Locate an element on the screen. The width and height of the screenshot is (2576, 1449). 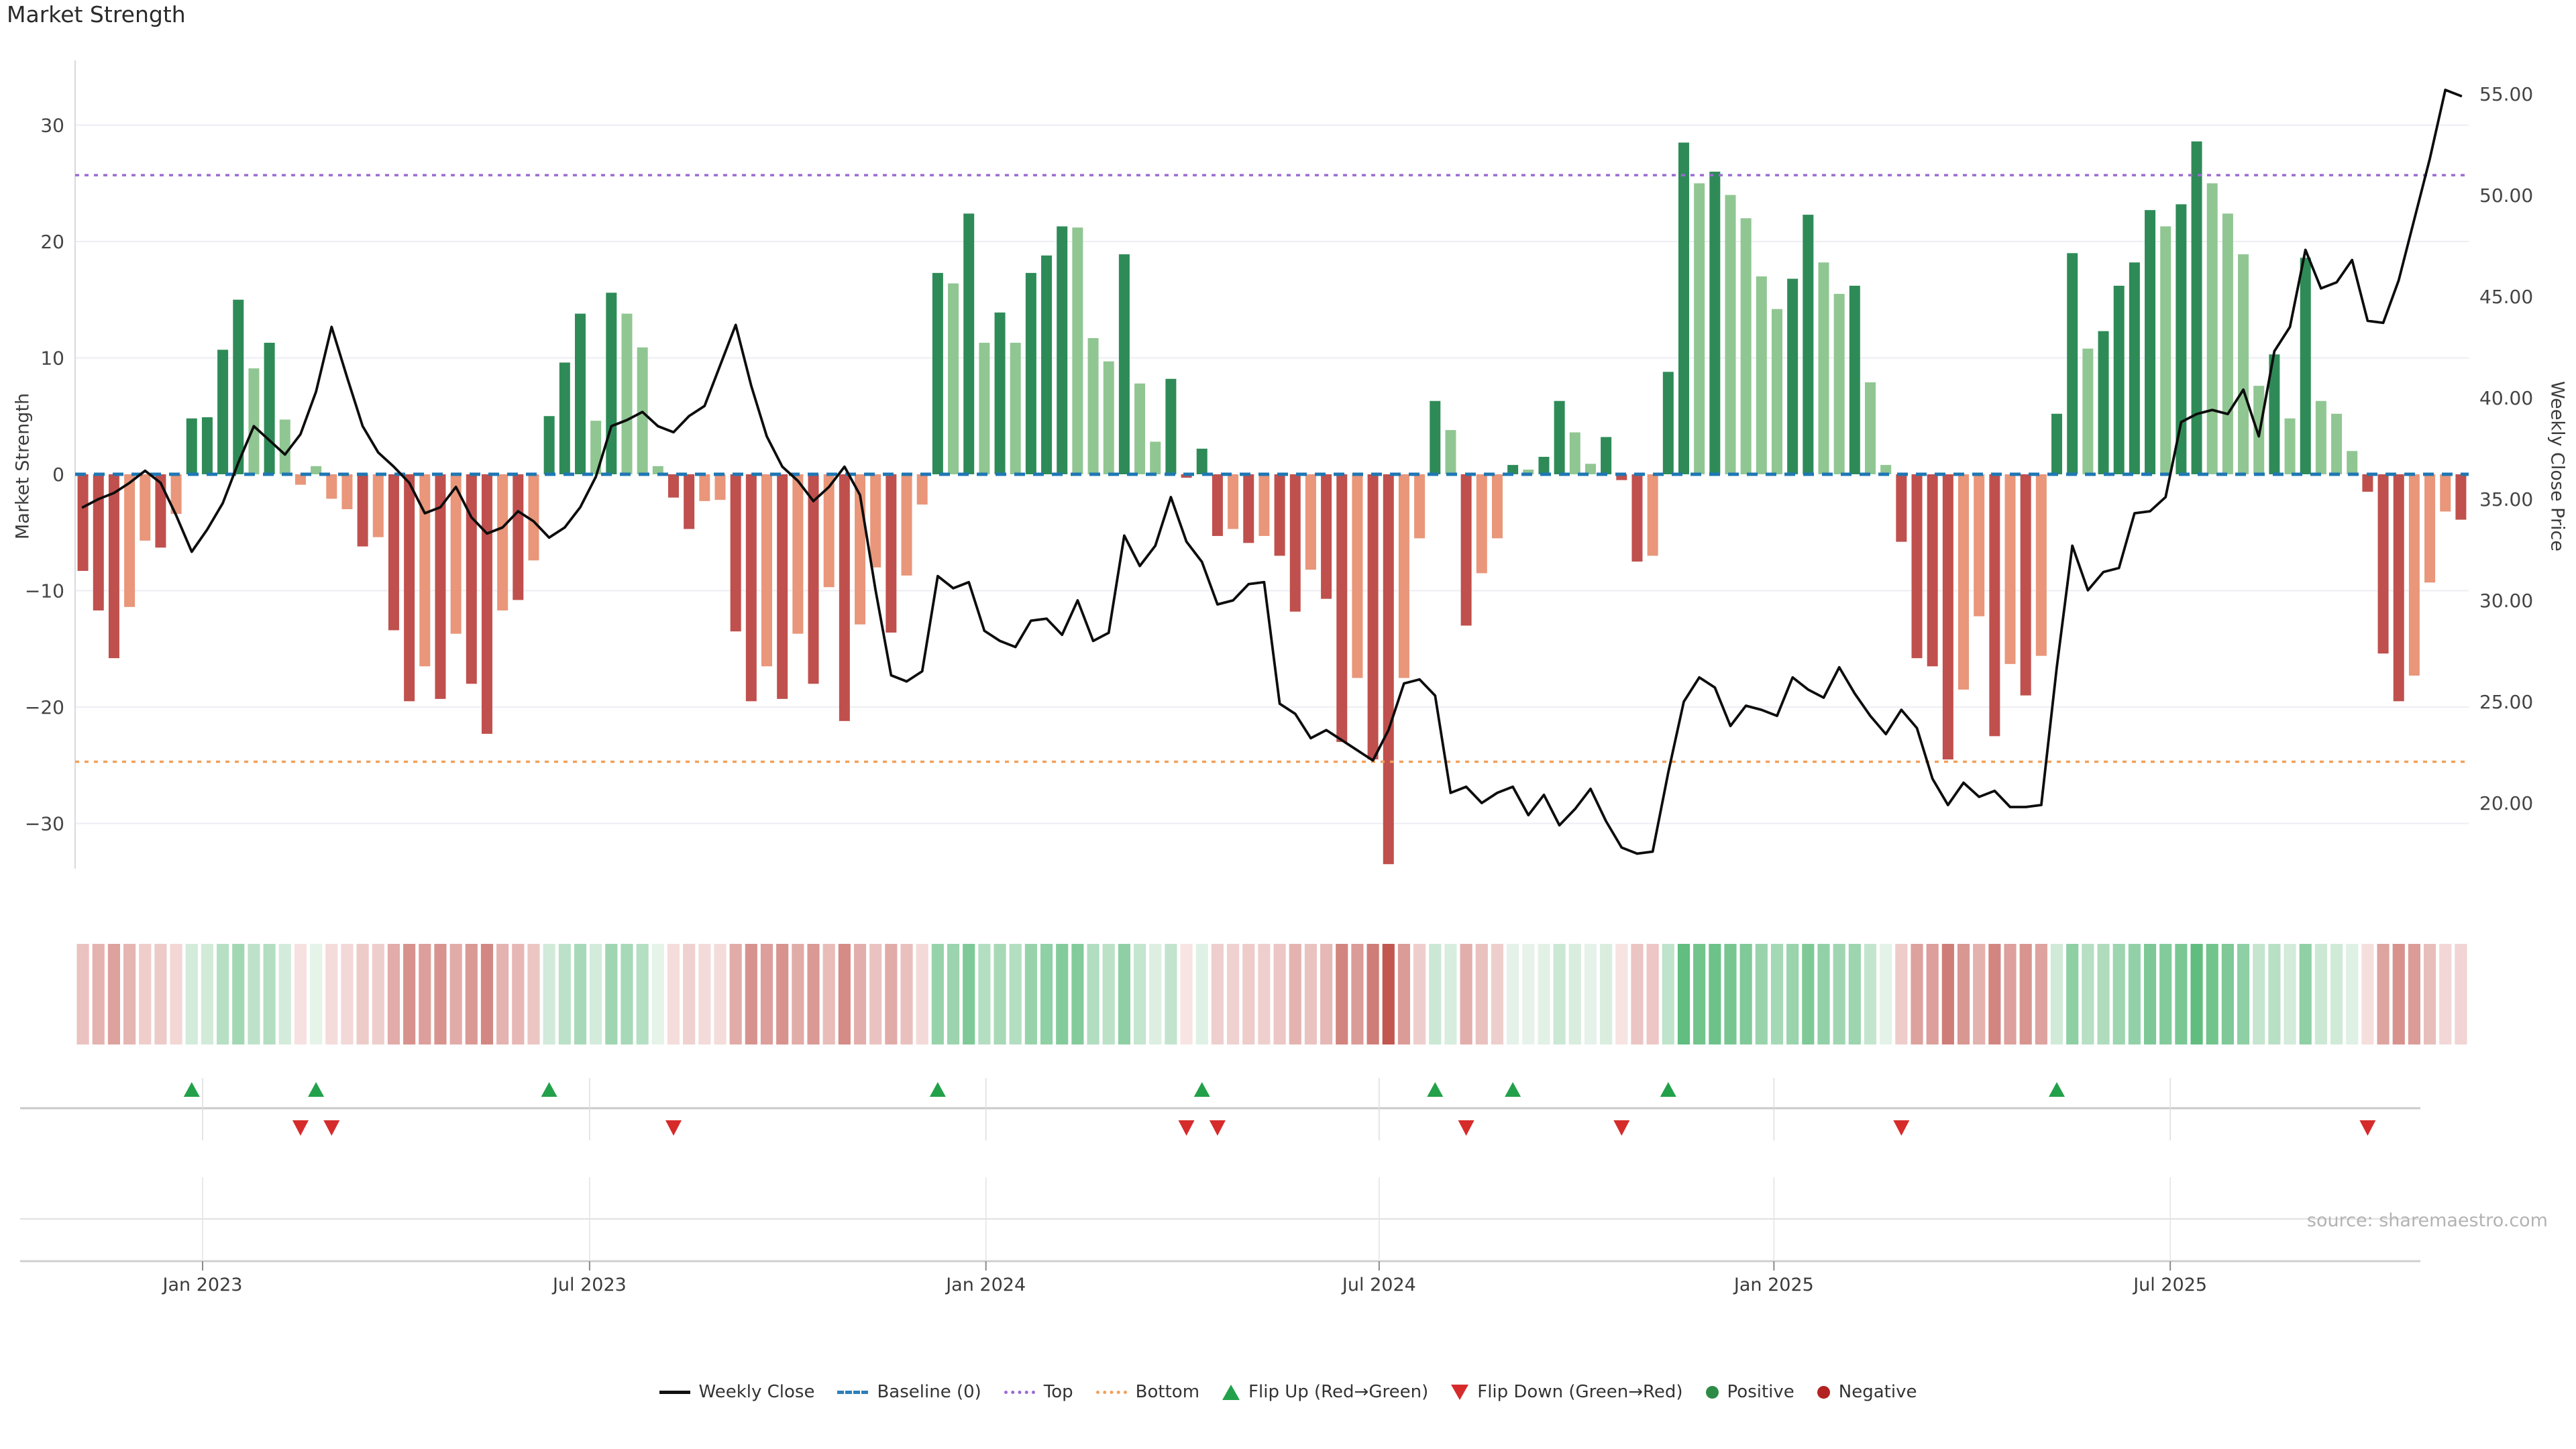
legend-label: Positive is located at coordinates (1760, 1392).